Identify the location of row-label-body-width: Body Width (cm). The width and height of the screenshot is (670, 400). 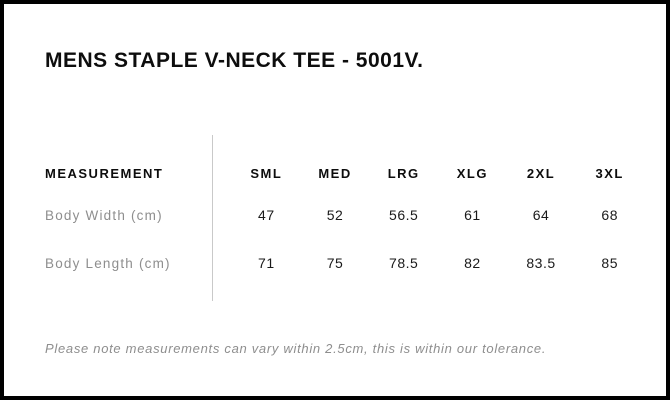
(104, 215).